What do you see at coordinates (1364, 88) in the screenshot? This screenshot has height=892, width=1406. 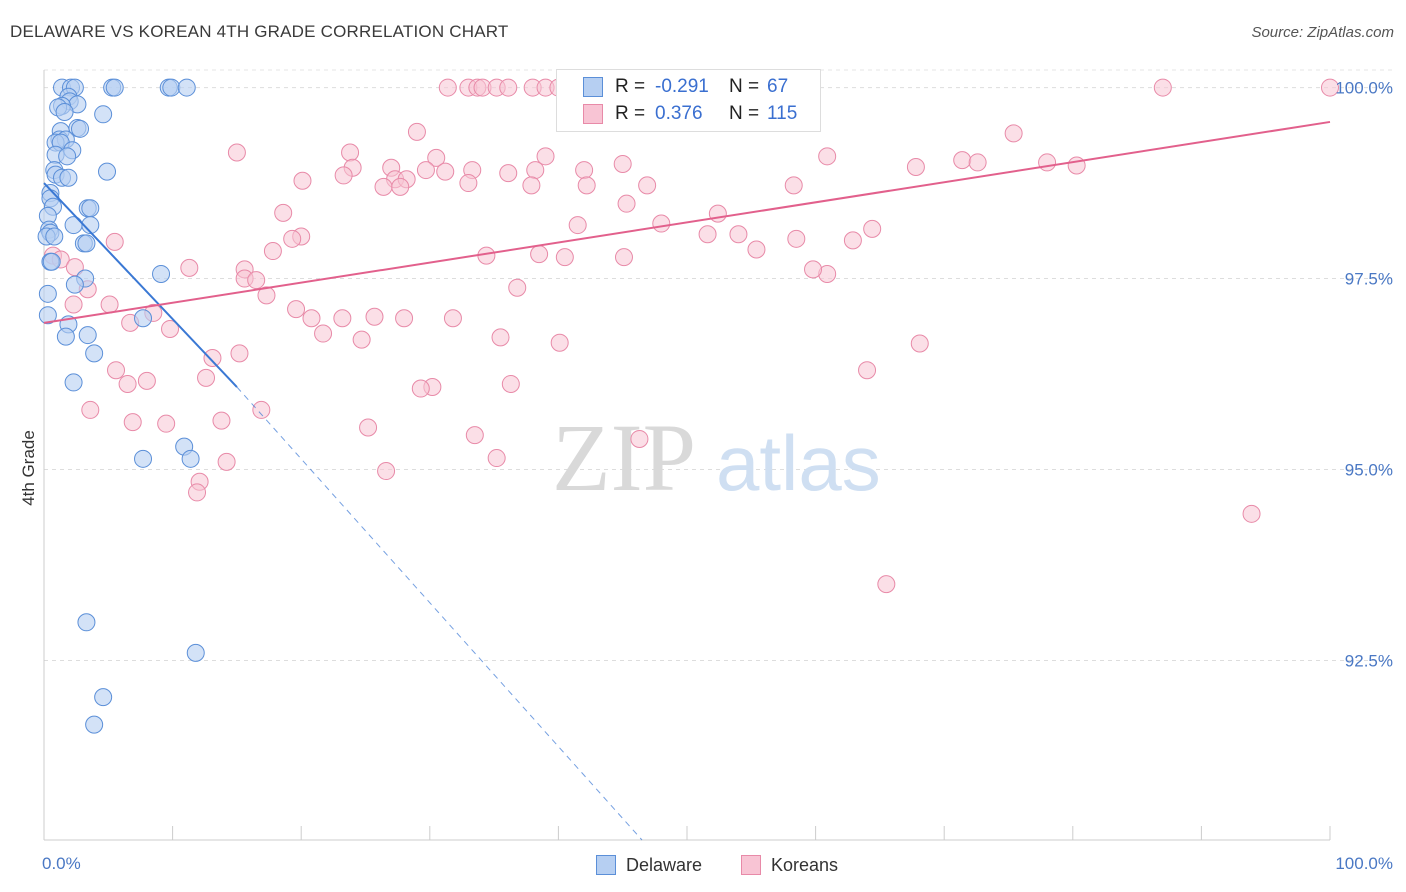 I see `y-tick-label: 100.0%` at bounding box center [1364, 88].